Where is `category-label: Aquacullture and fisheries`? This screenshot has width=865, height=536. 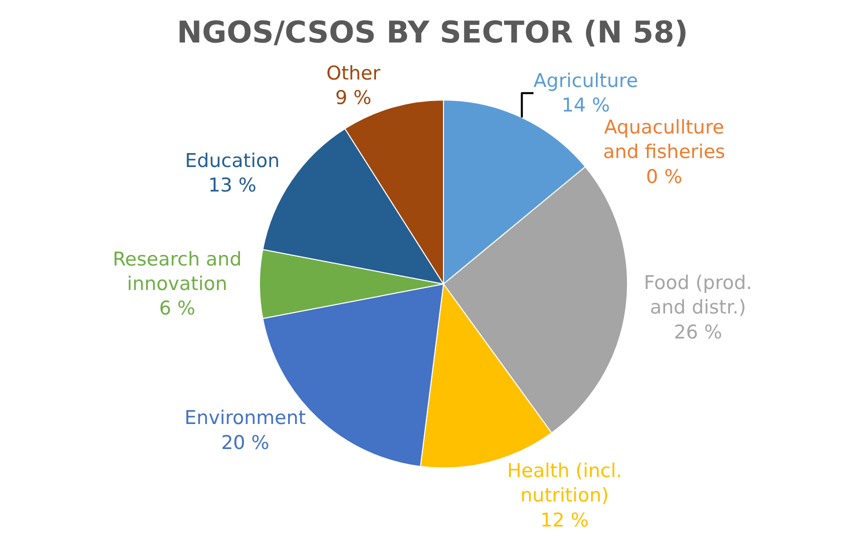 category-label: Aquacullture and fisheries is located at coordinates (664, 140).